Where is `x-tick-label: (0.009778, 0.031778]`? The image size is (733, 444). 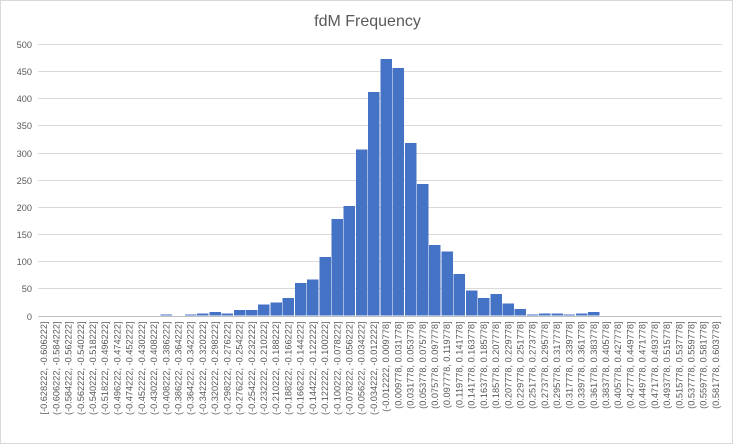
x-tick-label: (0.009778, 0.031778] is located at coordinates (398, 365).